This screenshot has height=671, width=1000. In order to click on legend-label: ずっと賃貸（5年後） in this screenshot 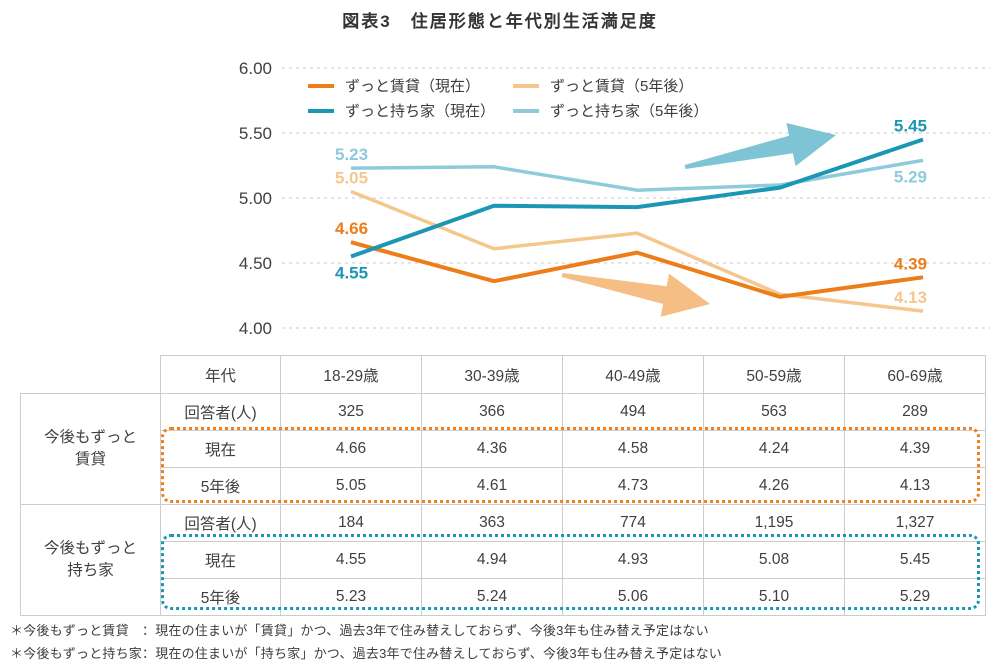, I will do `click(621, 86)`.